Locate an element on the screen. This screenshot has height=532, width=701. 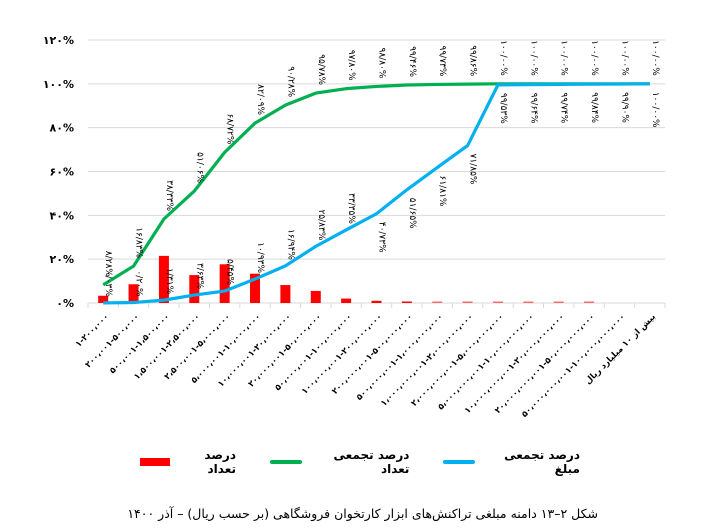
y-tick-label: ۸۰% is located at coordinates (62, 128).